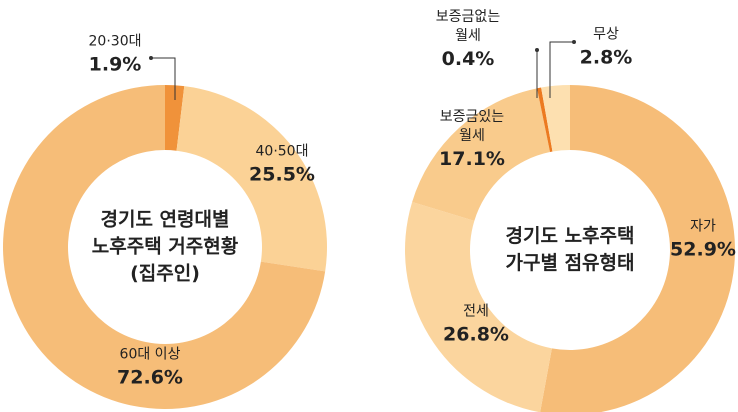 The width and height of the screenshot is (738, 412). I want to click on segment-label: 보증금없는 월세 0.4%, so click(468, 40).